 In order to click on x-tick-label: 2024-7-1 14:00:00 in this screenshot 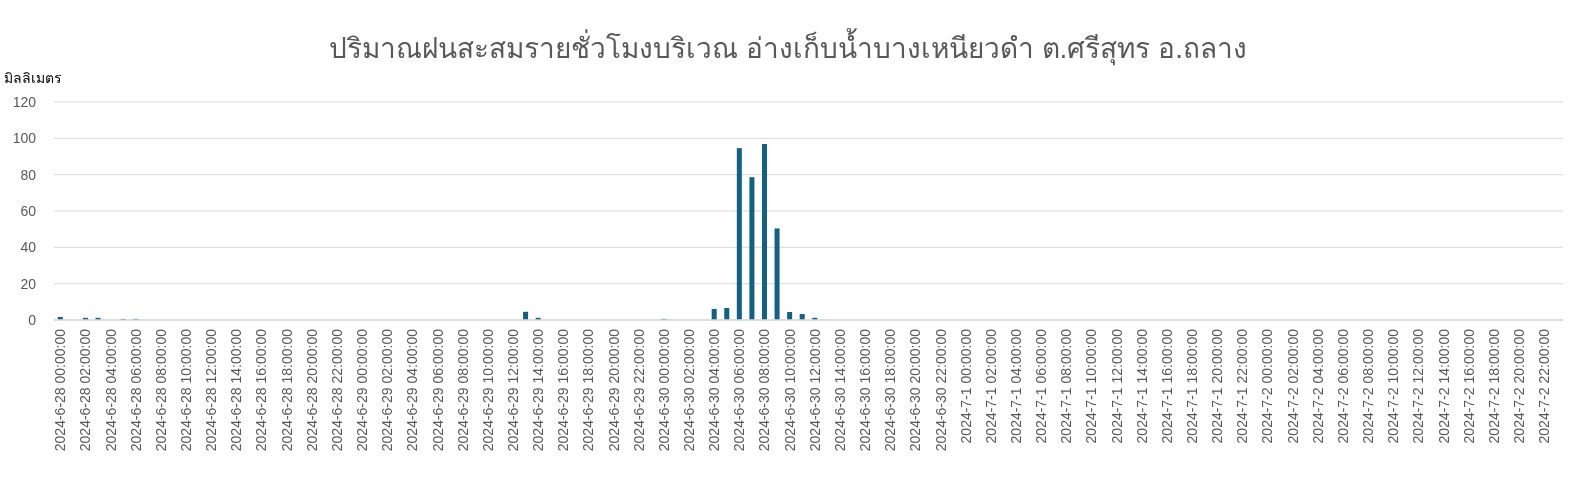, I will do `click(1141, 386)`.